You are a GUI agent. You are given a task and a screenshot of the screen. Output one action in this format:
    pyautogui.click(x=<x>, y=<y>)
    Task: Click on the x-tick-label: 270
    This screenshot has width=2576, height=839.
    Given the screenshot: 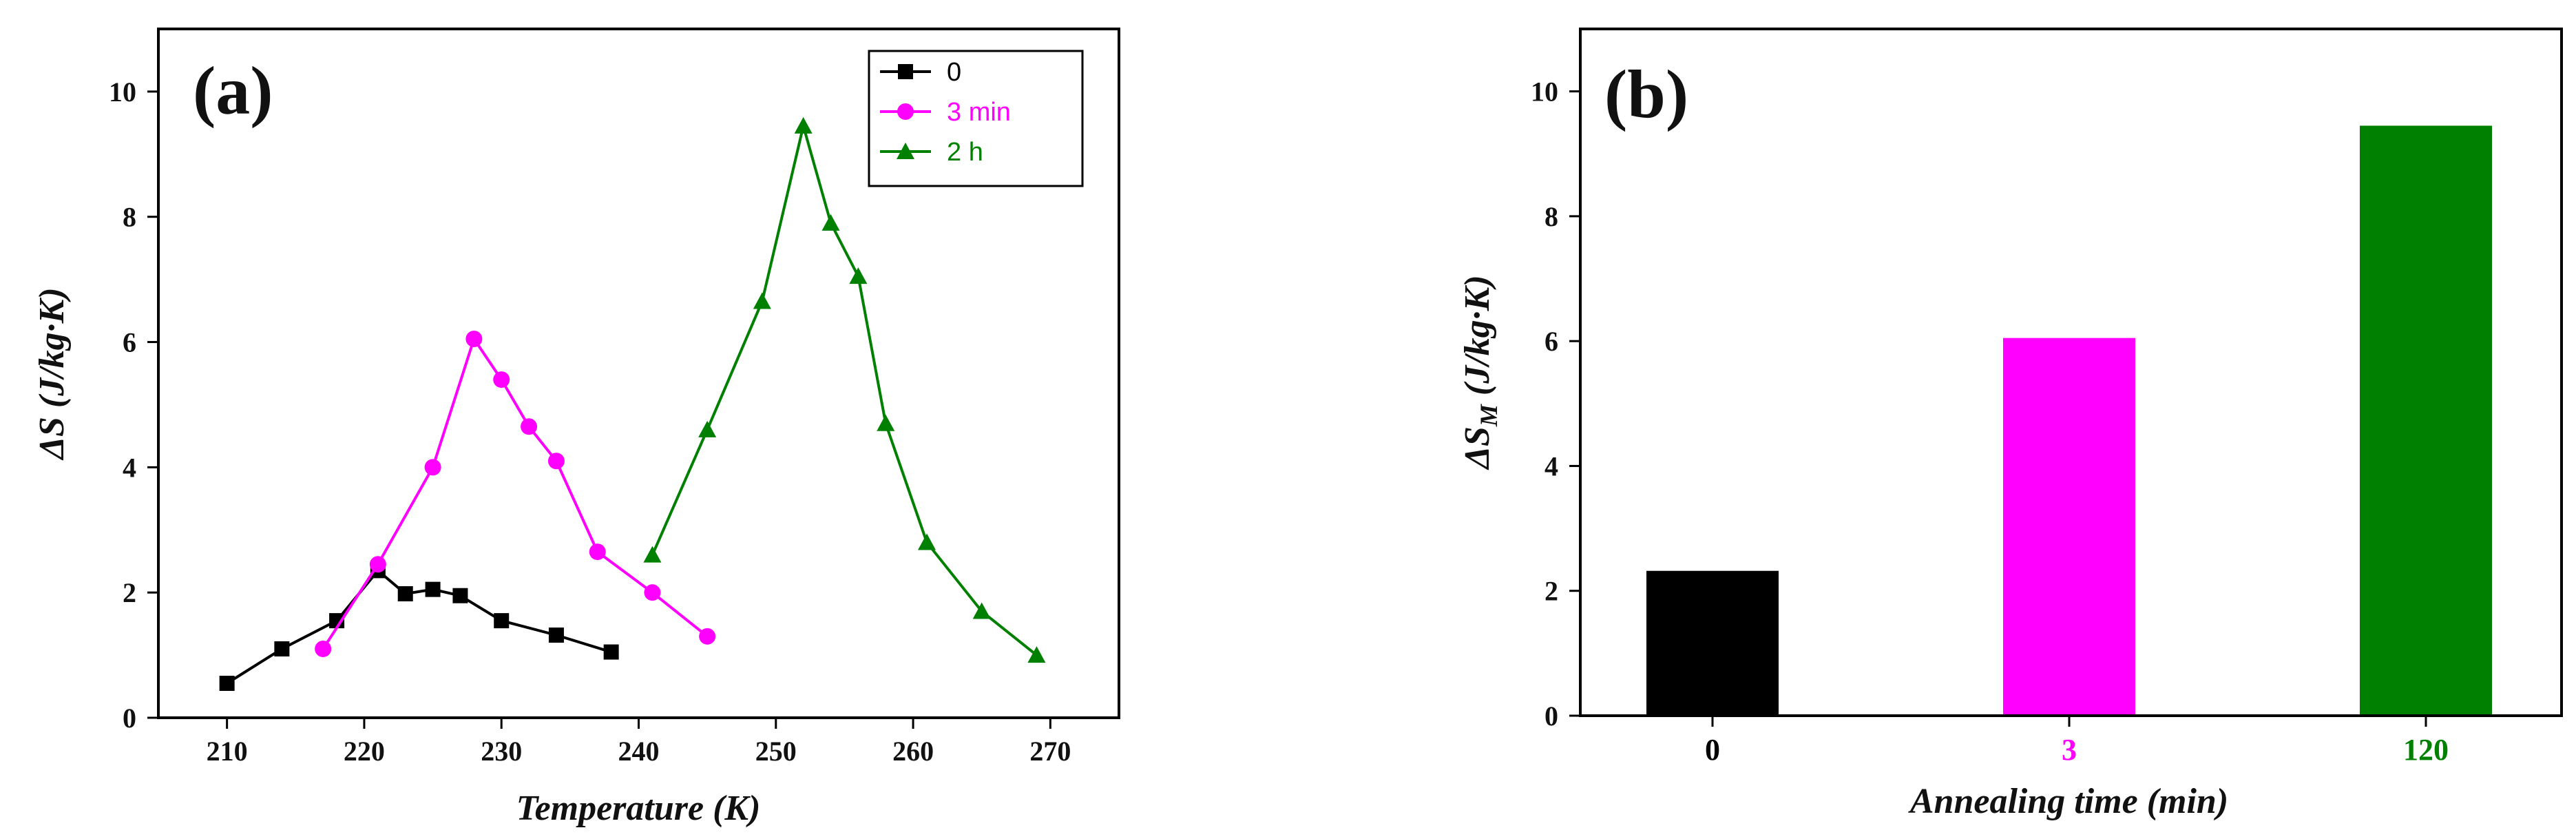 What is the action you would take?
    pyautogui.click(x=1050, y=751)
    